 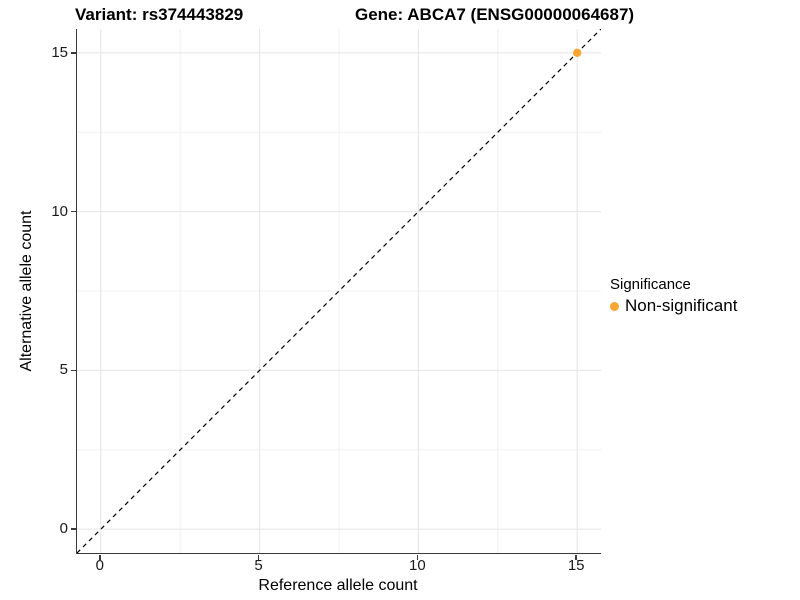 I want to click on legend-item-label: Non-significant, so click(x=681, y=305).